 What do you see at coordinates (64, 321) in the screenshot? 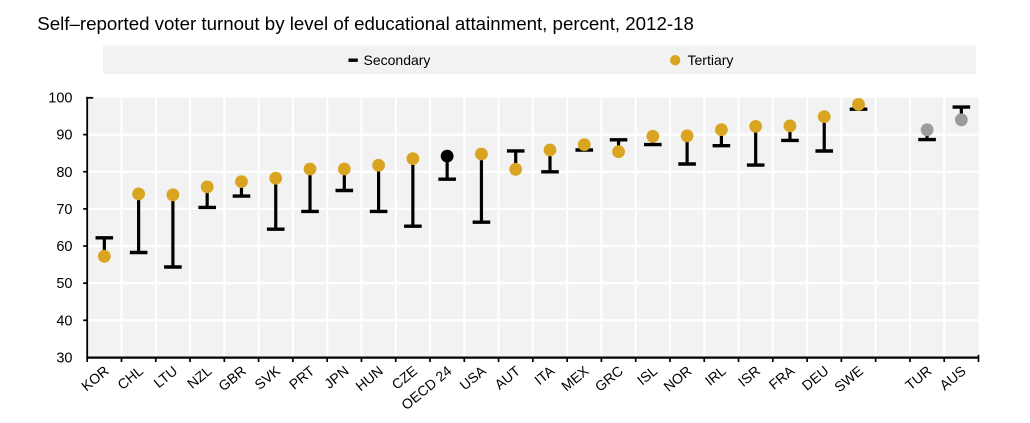
I see `svg-text: 40` at bounding box center [64, 321].